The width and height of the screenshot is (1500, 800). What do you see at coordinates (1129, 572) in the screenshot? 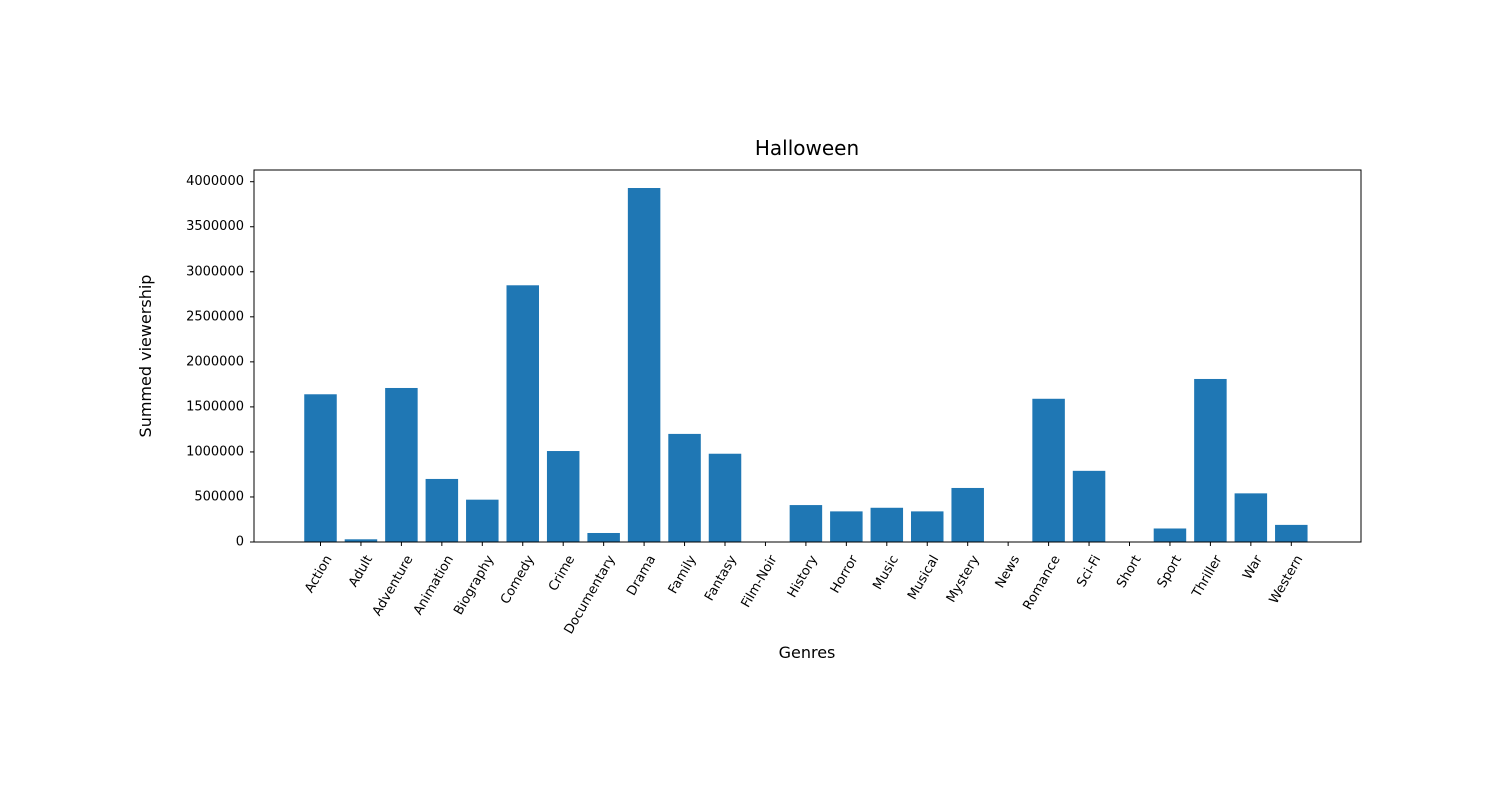
I see `x-tick-label: Short` at bounding box center [1129, 572].